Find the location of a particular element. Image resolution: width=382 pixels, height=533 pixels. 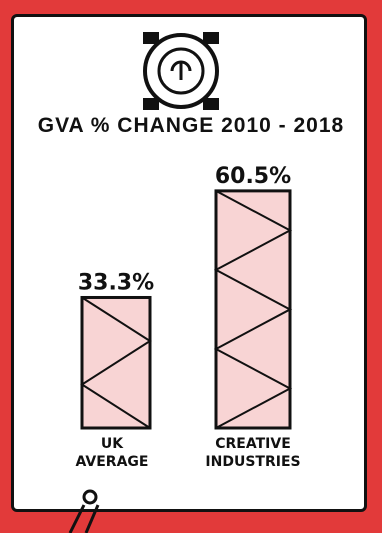

bar-creative-industries is located at coordinates (253, 309).